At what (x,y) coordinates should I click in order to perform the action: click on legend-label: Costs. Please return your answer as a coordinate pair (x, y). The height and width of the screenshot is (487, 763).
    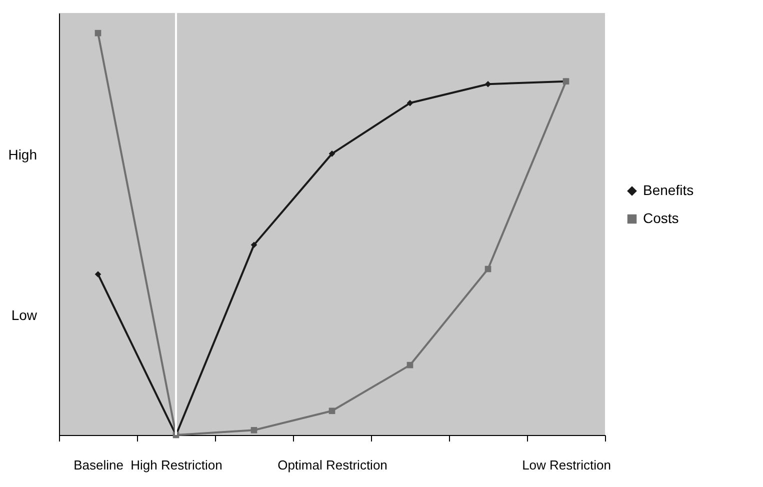
    Looking at the image, I should click on (661, 218).